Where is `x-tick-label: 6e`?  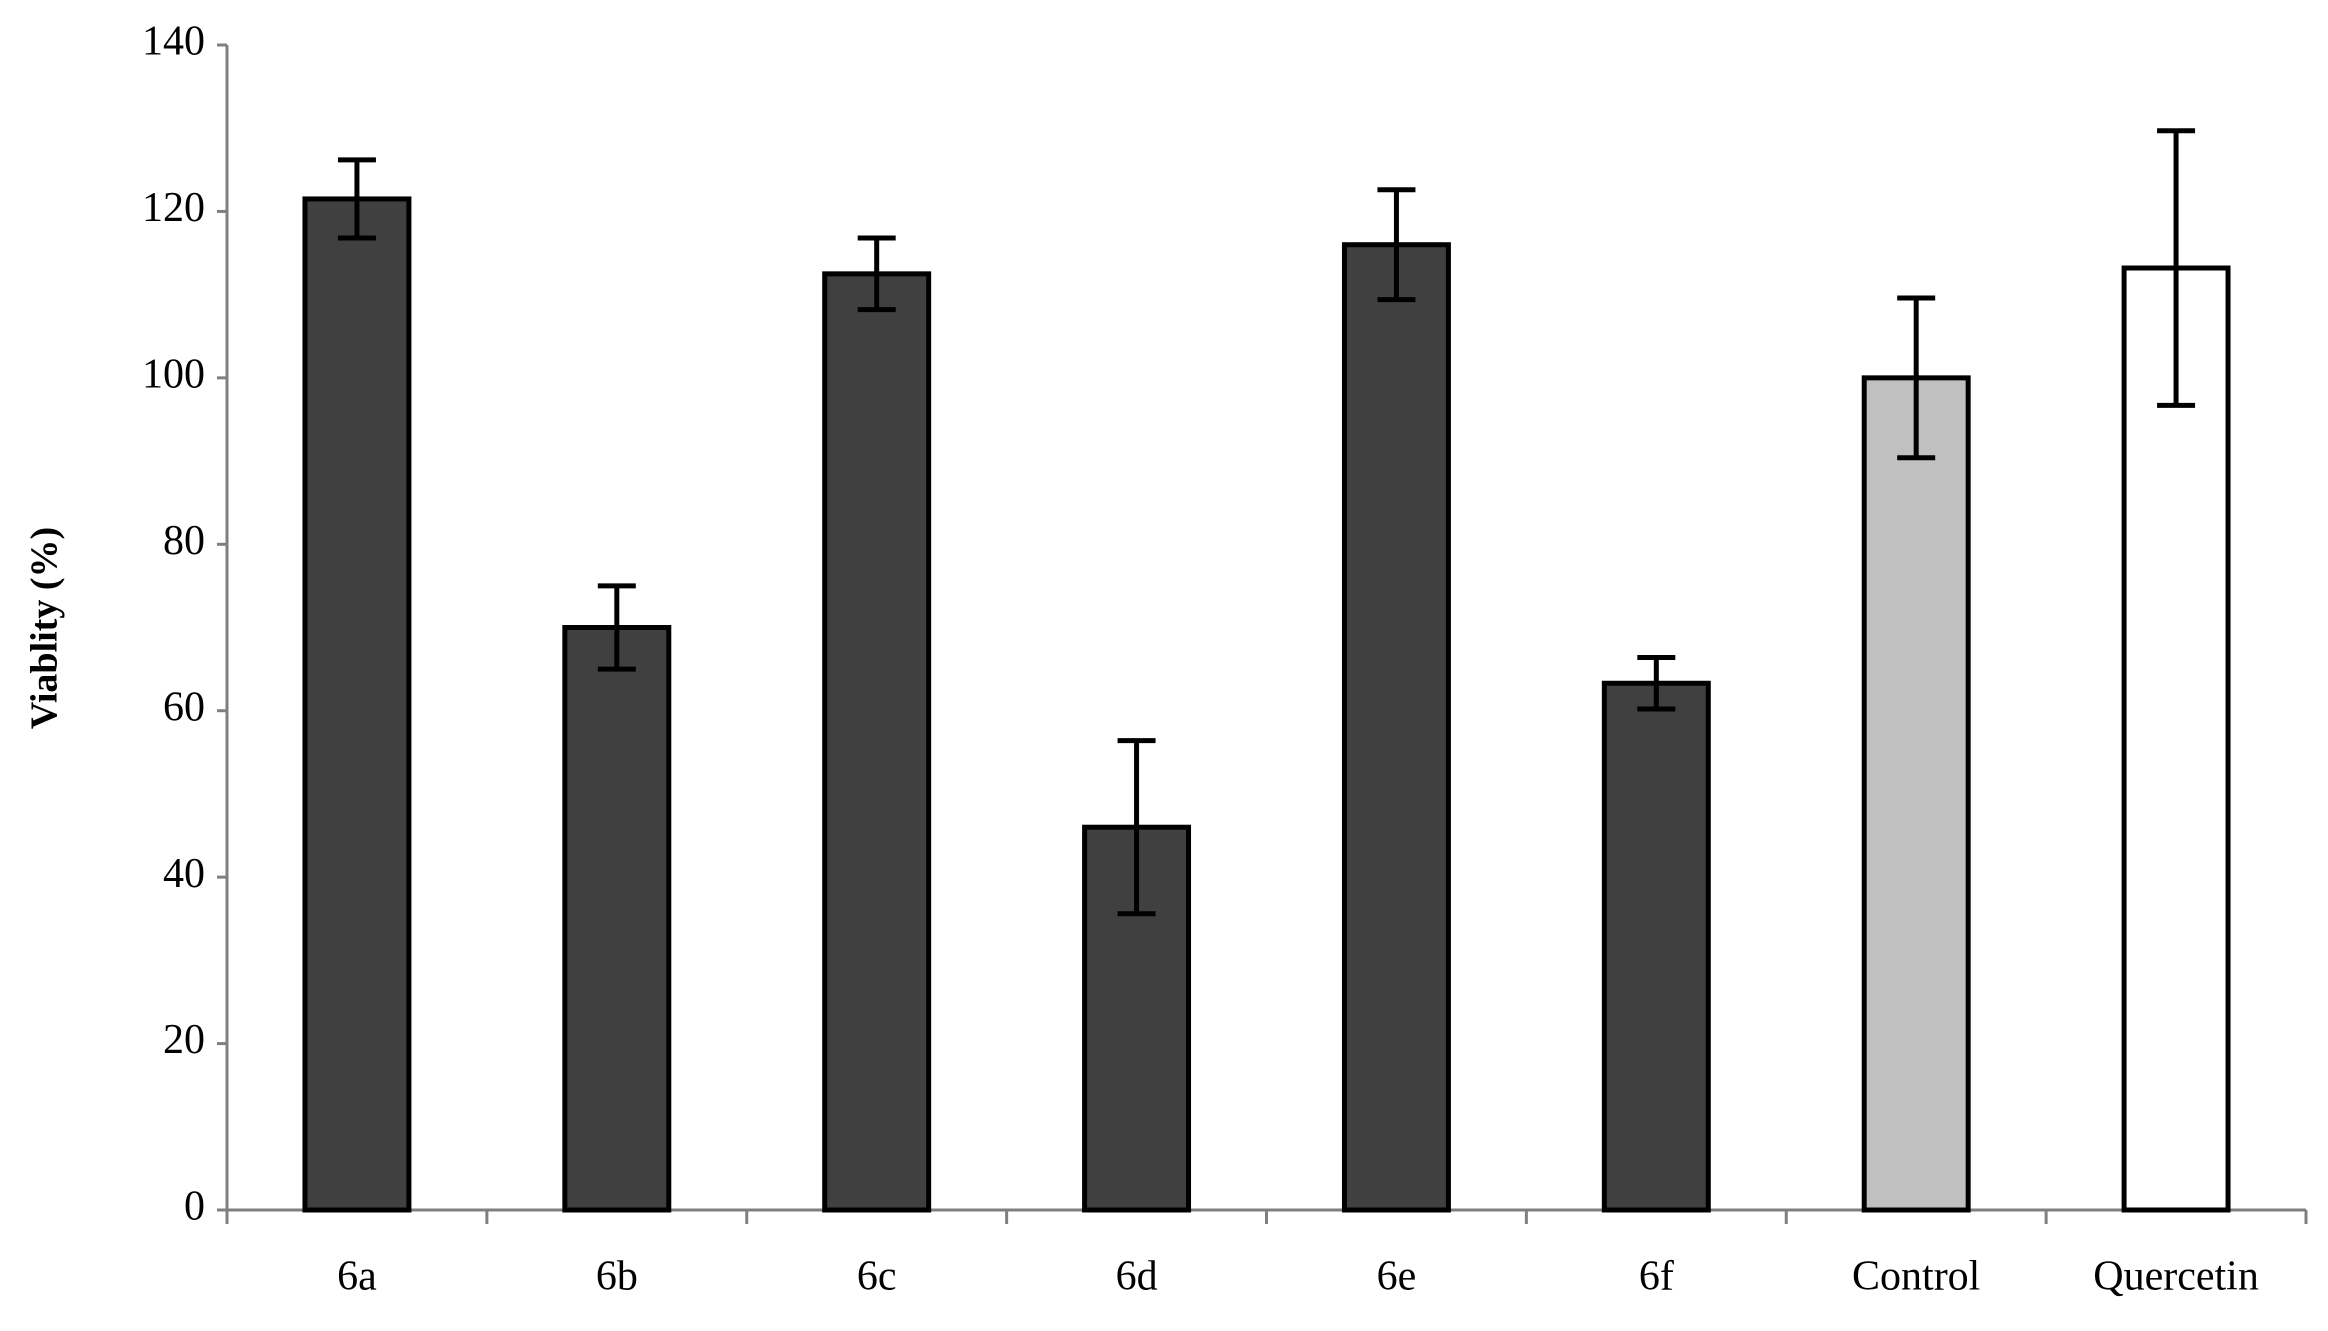
x-tick-label: 6e is located at coordinates (1397, 1277).